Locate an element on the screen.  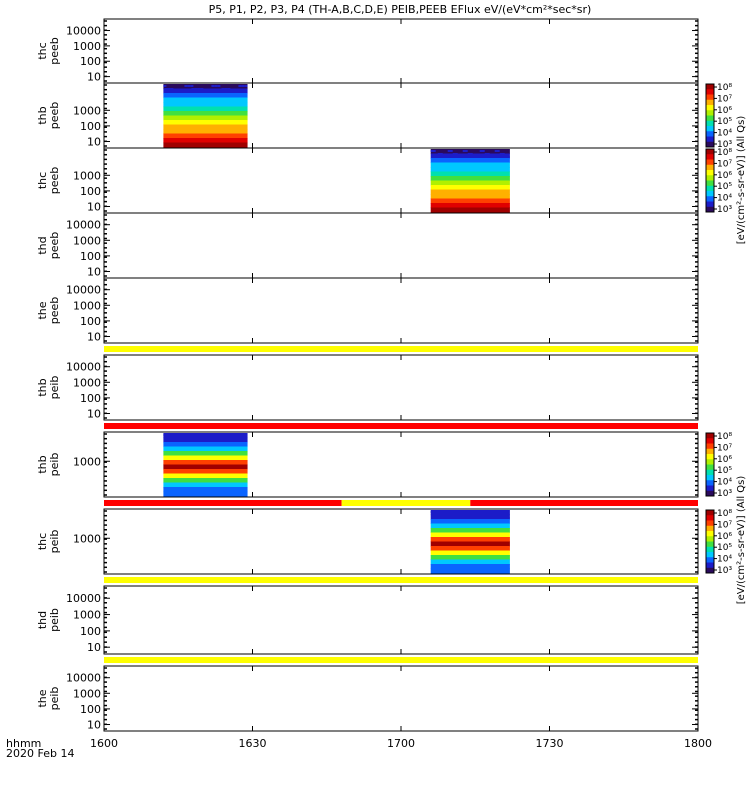
colorbar-tick-label: 10³ is located at coordinates (724, 210).